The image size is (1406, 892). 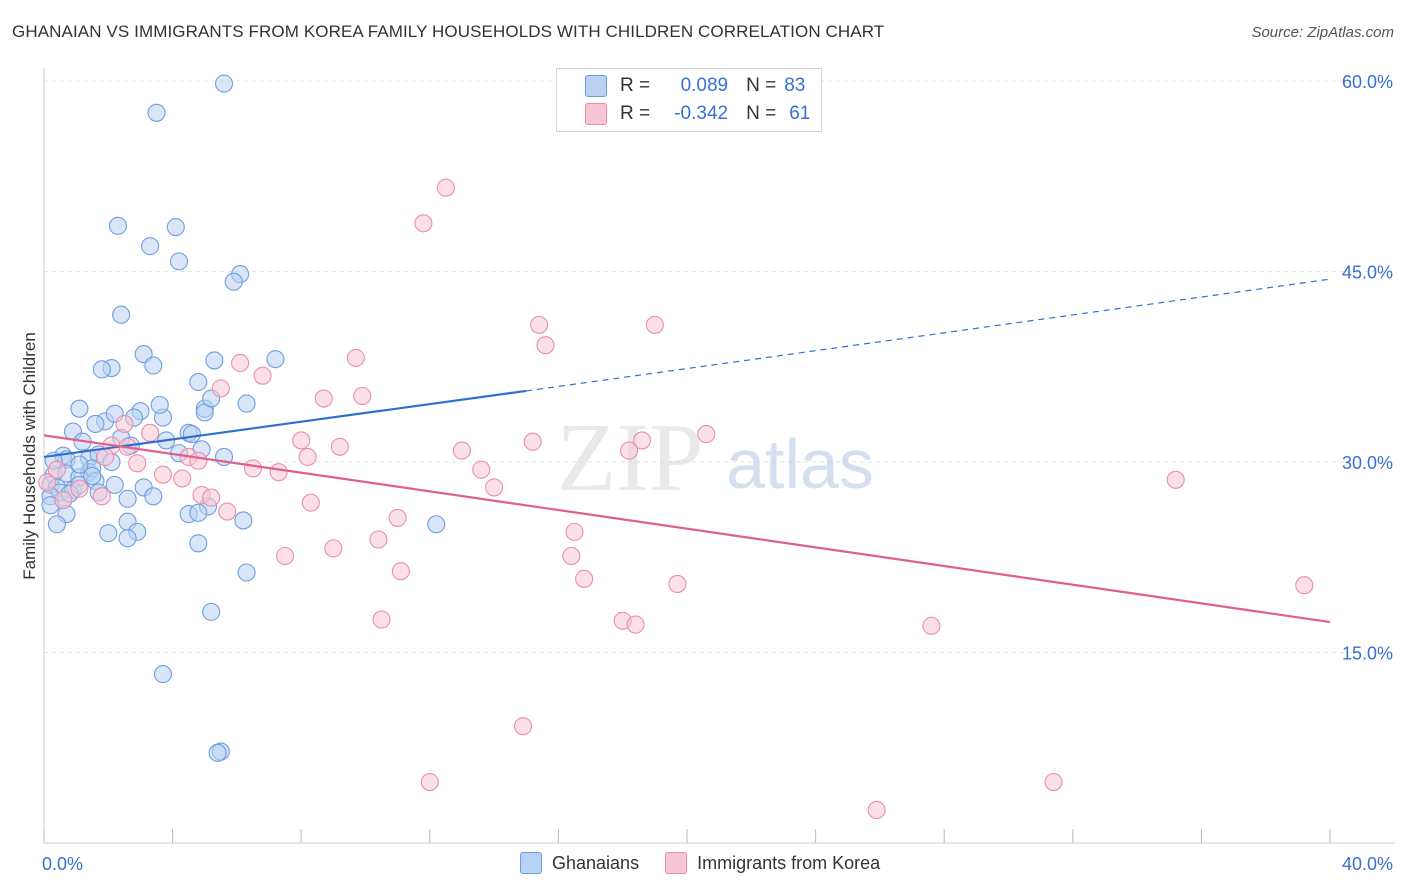 I want to click on y-tick-label: 15.0%, so click(x=1367, y=654).